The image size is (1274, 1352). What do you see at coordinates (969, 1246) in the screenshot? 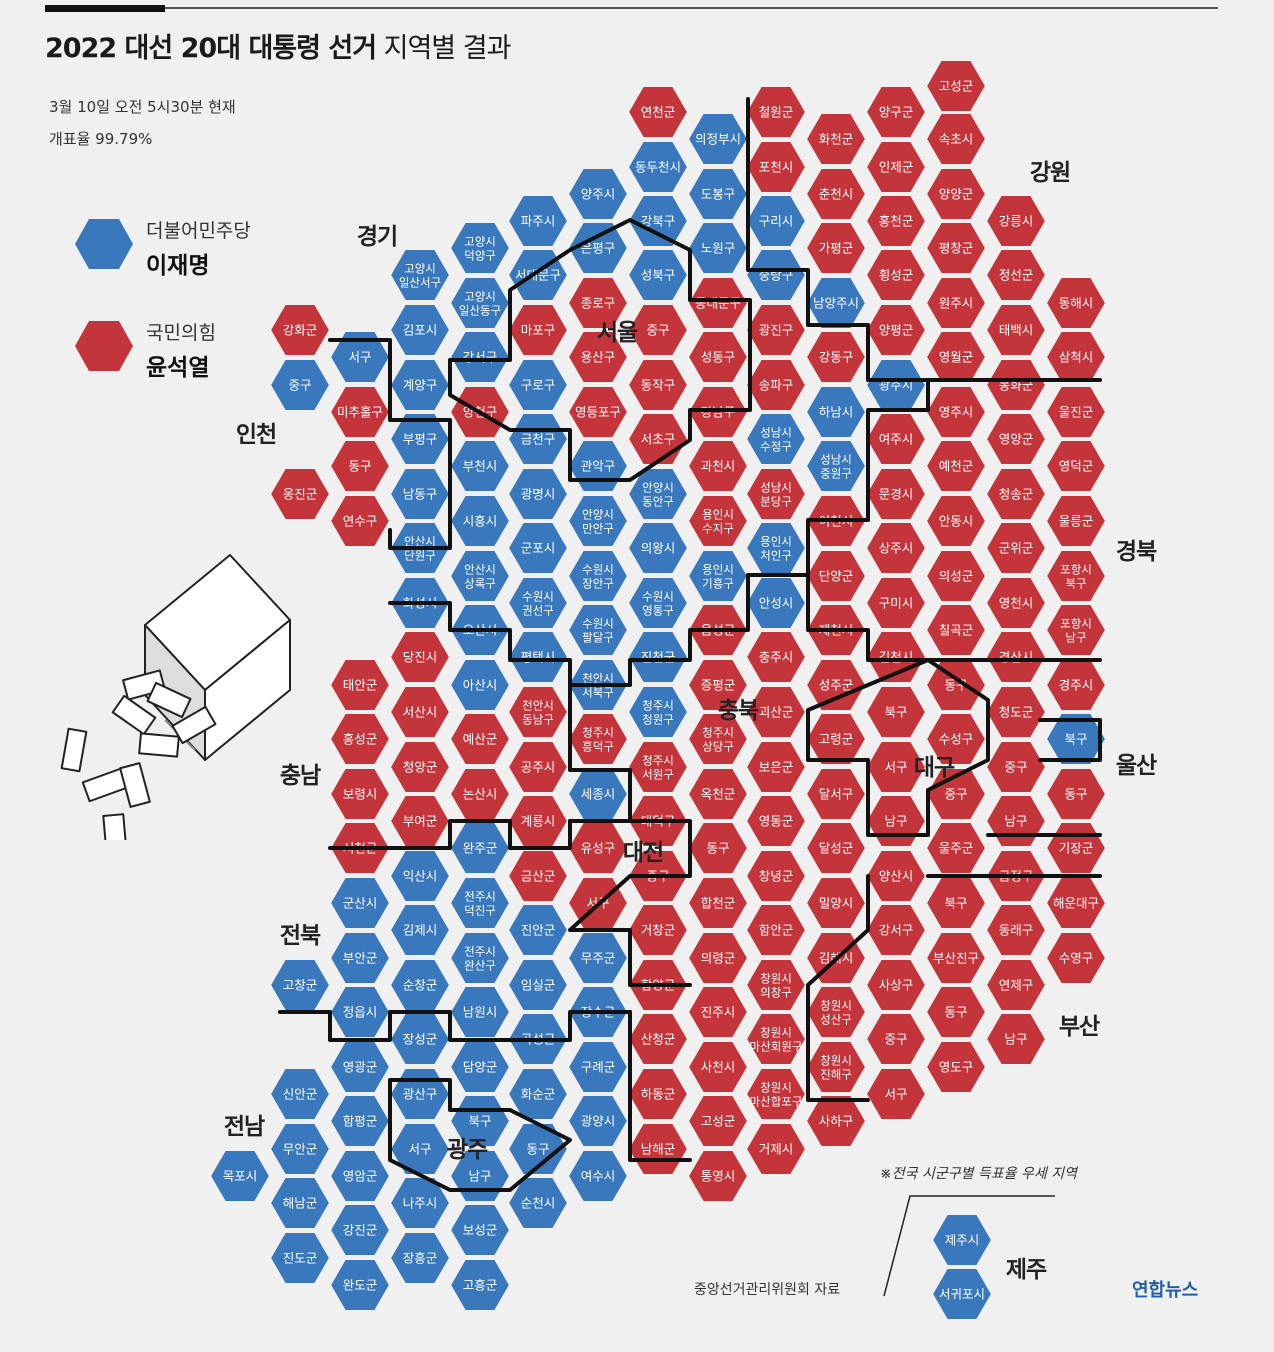
I see `jeju-pointer` at bounding box center [969, 1246].